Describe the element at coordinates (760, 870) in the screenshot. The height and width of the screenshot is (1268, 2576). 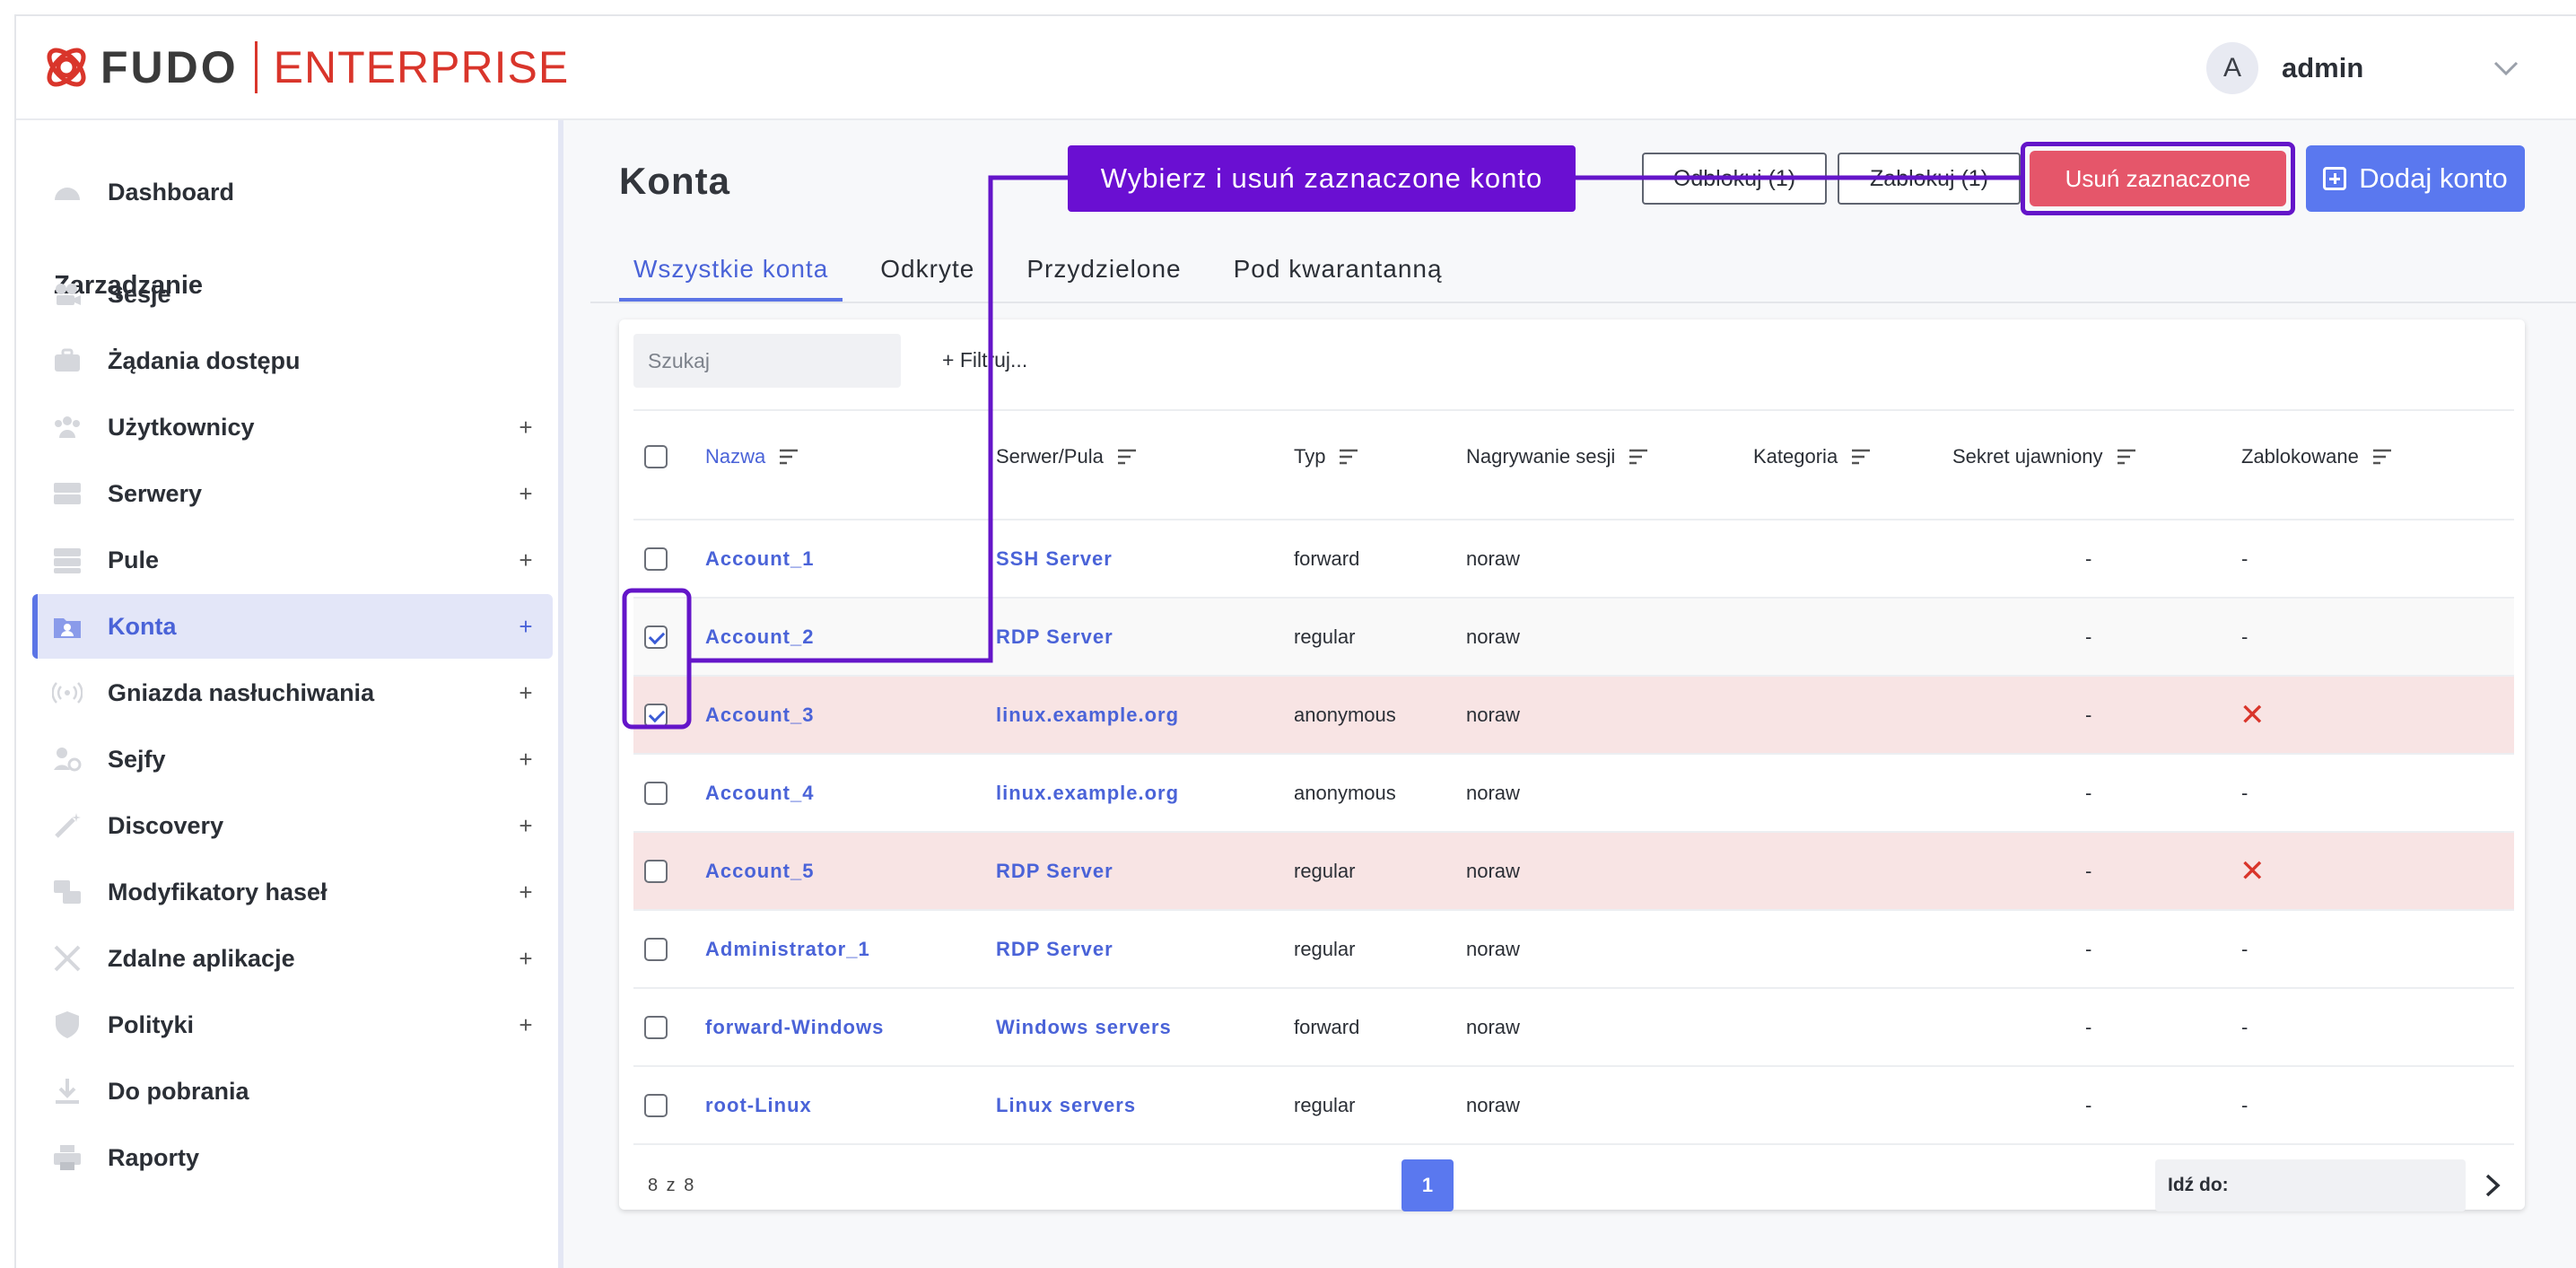
I see `account-name-link: Account_5` at that location.